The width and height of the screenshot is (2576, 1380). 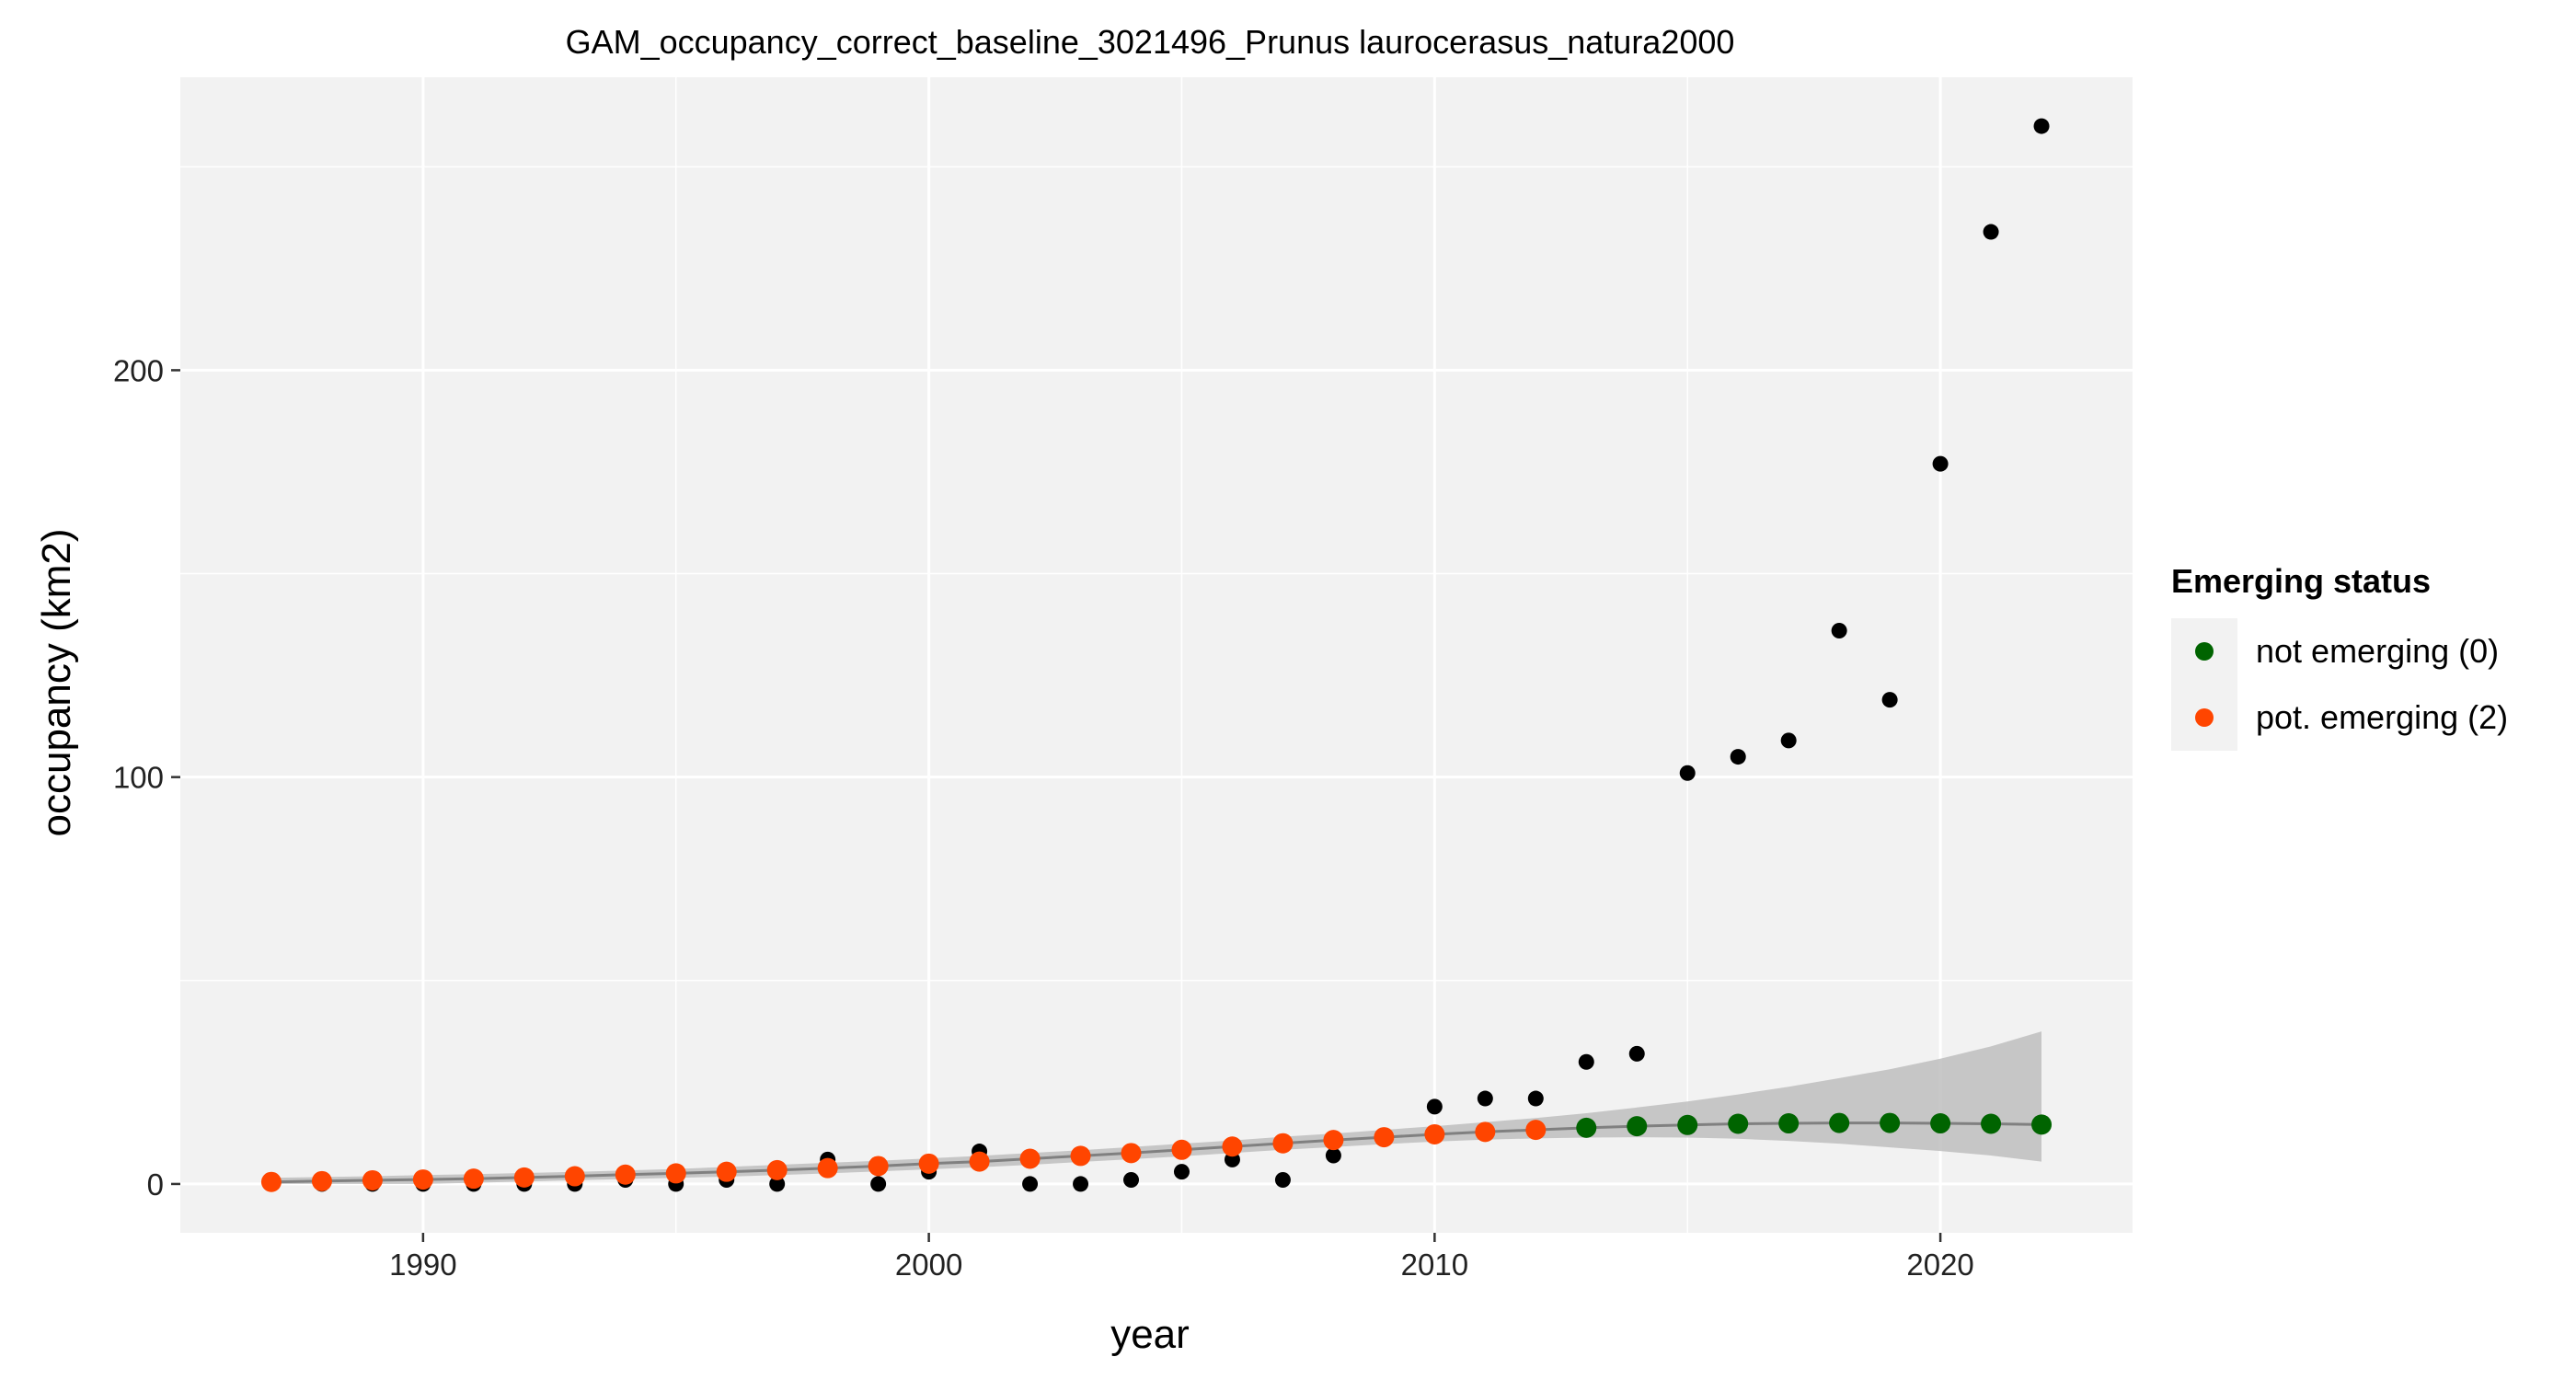 What do you see at coordinates (1939, 1265) in the screenshot?
I see `x-tick-label: 2020` at bounding box center [1939, 1265].